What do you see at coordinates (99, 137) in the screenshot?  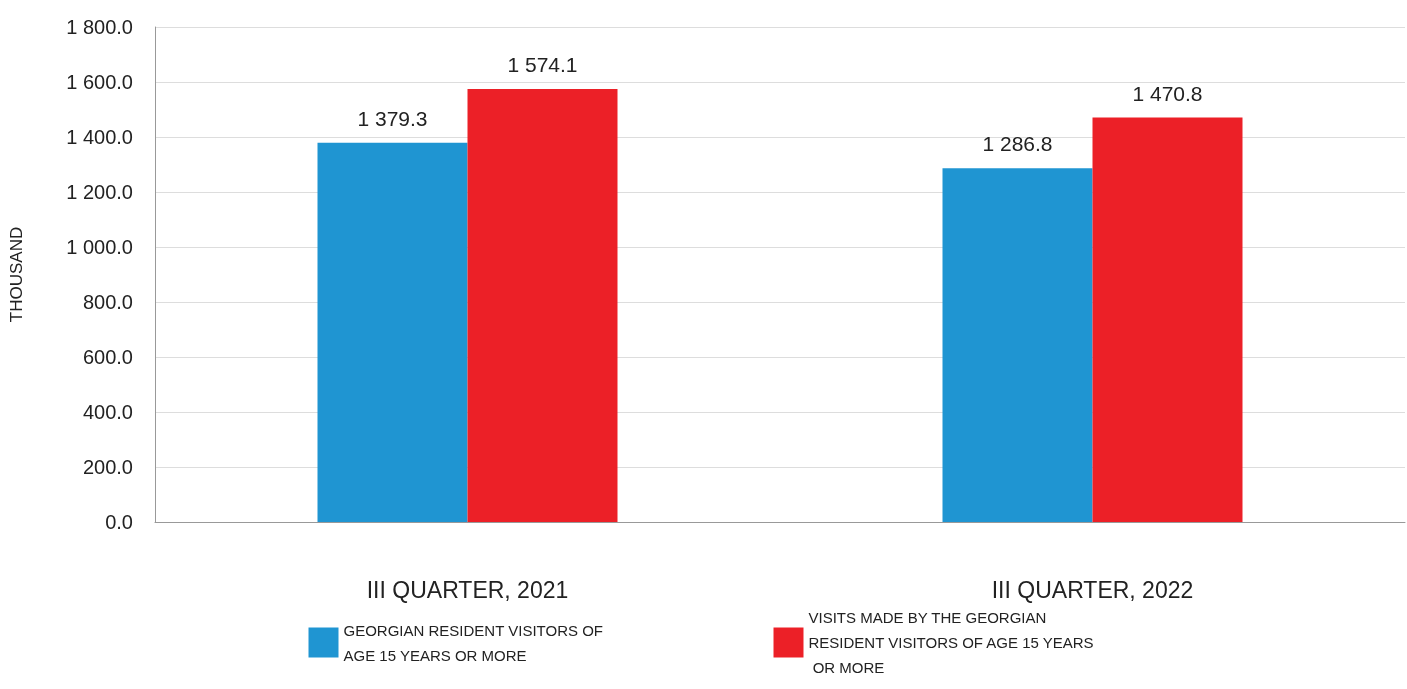 I see `y-tick-label: 1 400.0` at bounding box center [99, 137].